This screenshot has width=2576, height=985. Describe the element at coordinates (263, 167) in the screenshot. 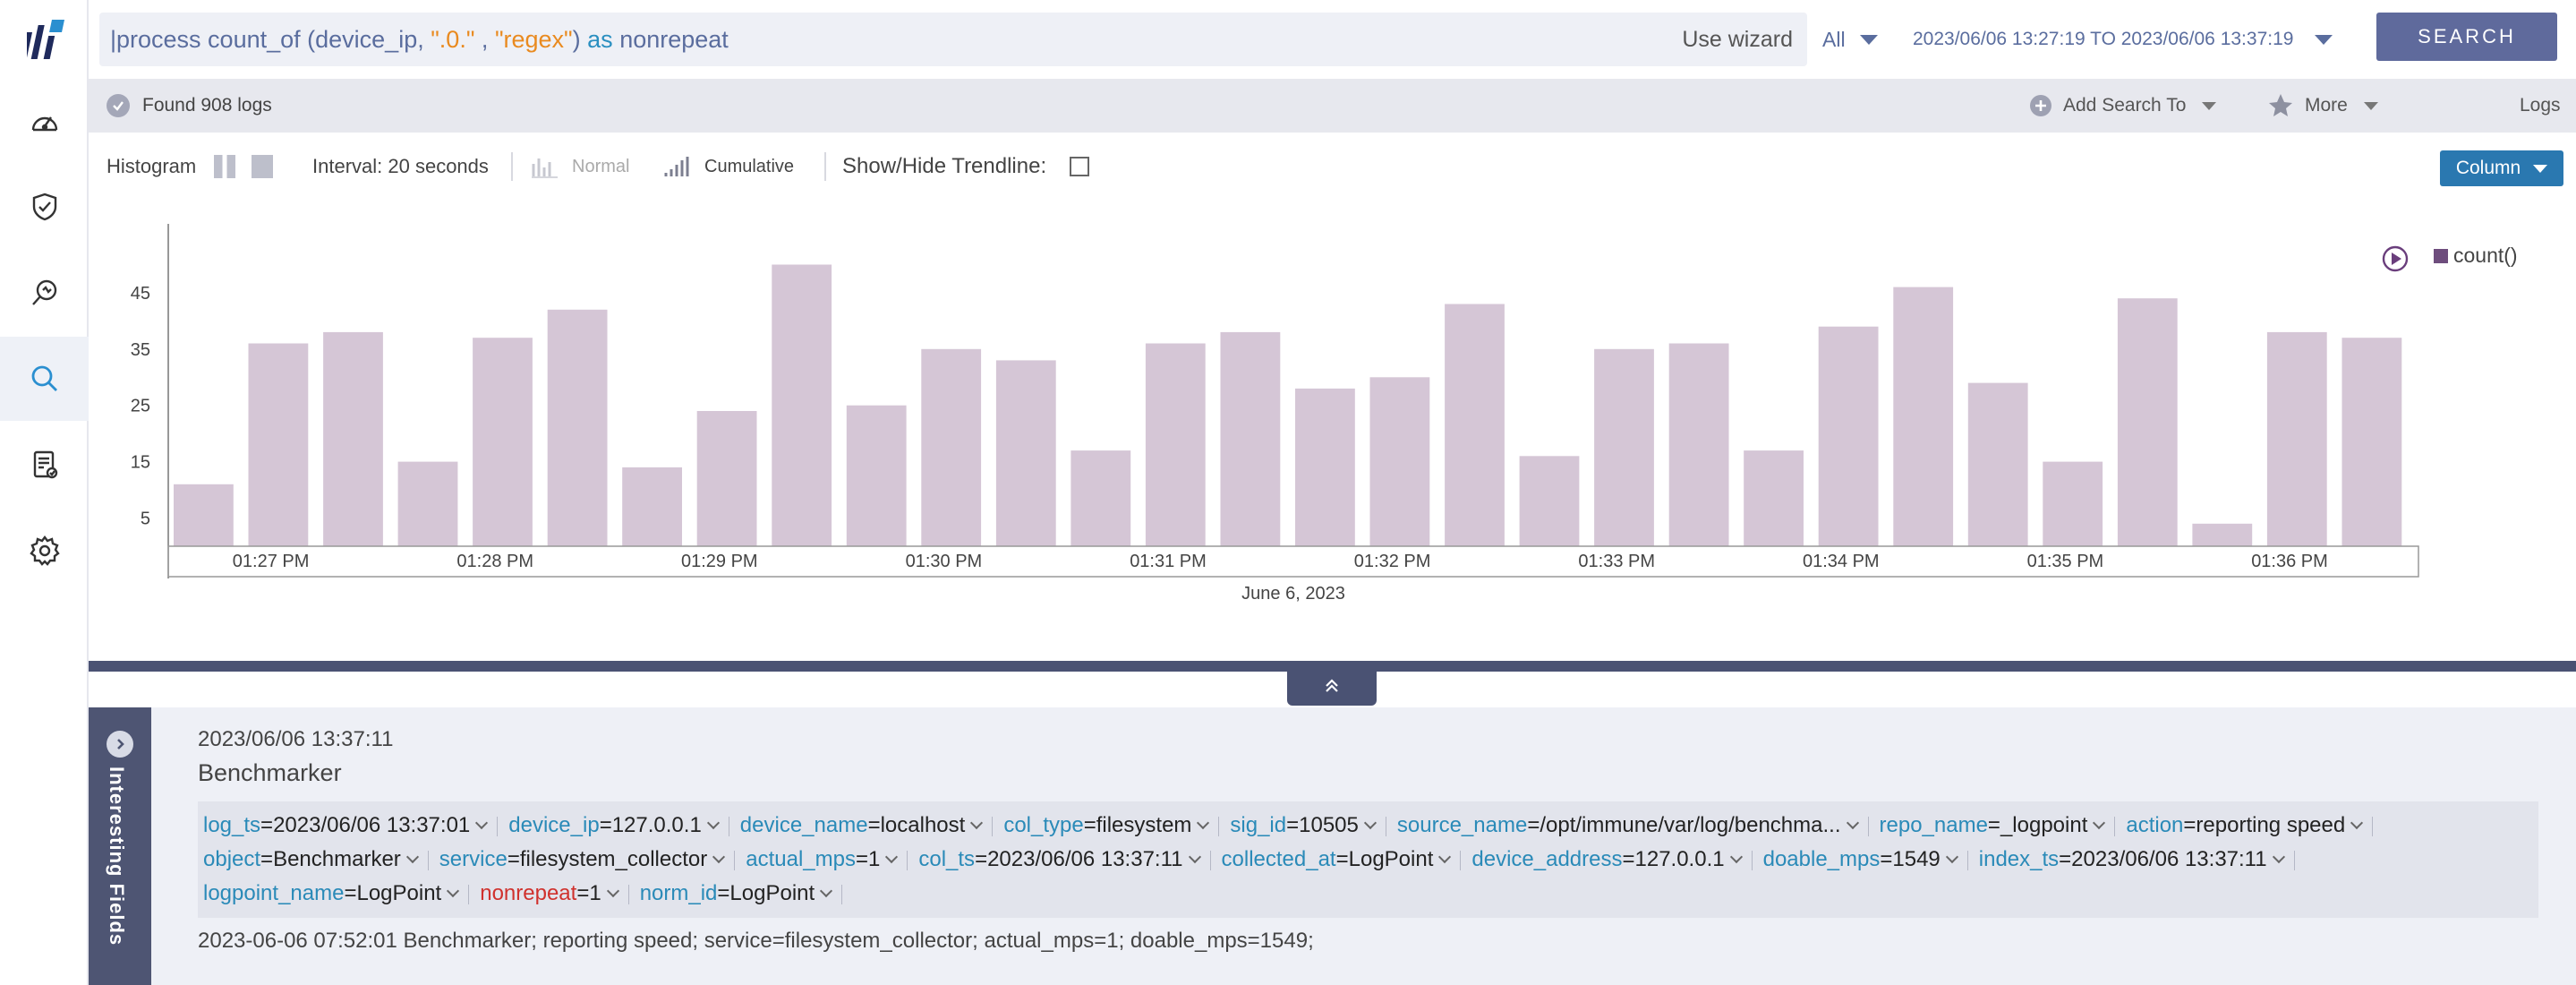

I see `full-chart-icon` at that location.